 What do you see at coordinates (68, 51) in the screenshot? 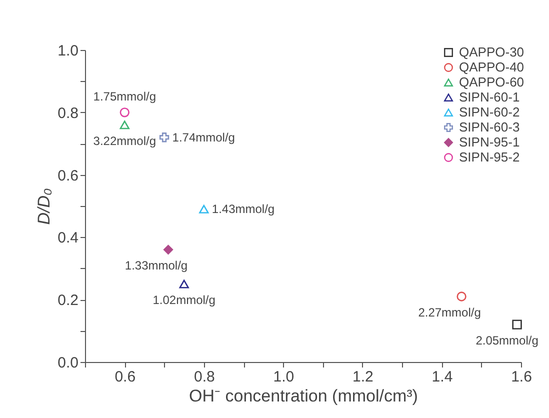
I see `y-tick-label: 1.0` at bounding box center [68, 51].